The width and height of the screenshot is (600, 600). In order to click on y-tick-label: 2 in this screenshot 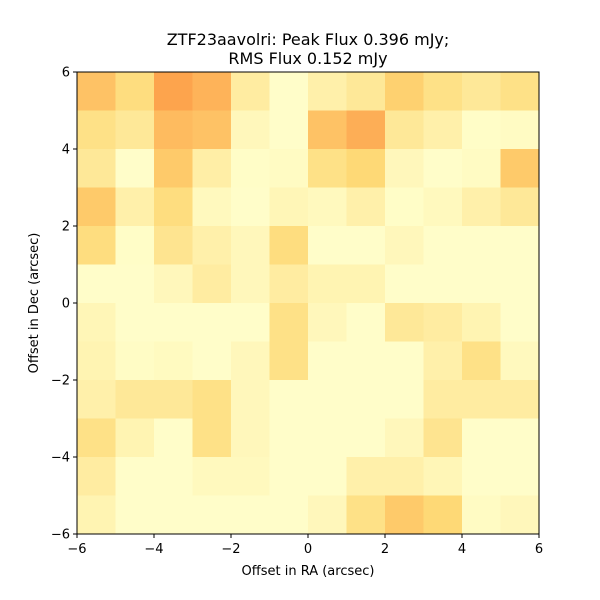, I will do `click(66, 227)`.